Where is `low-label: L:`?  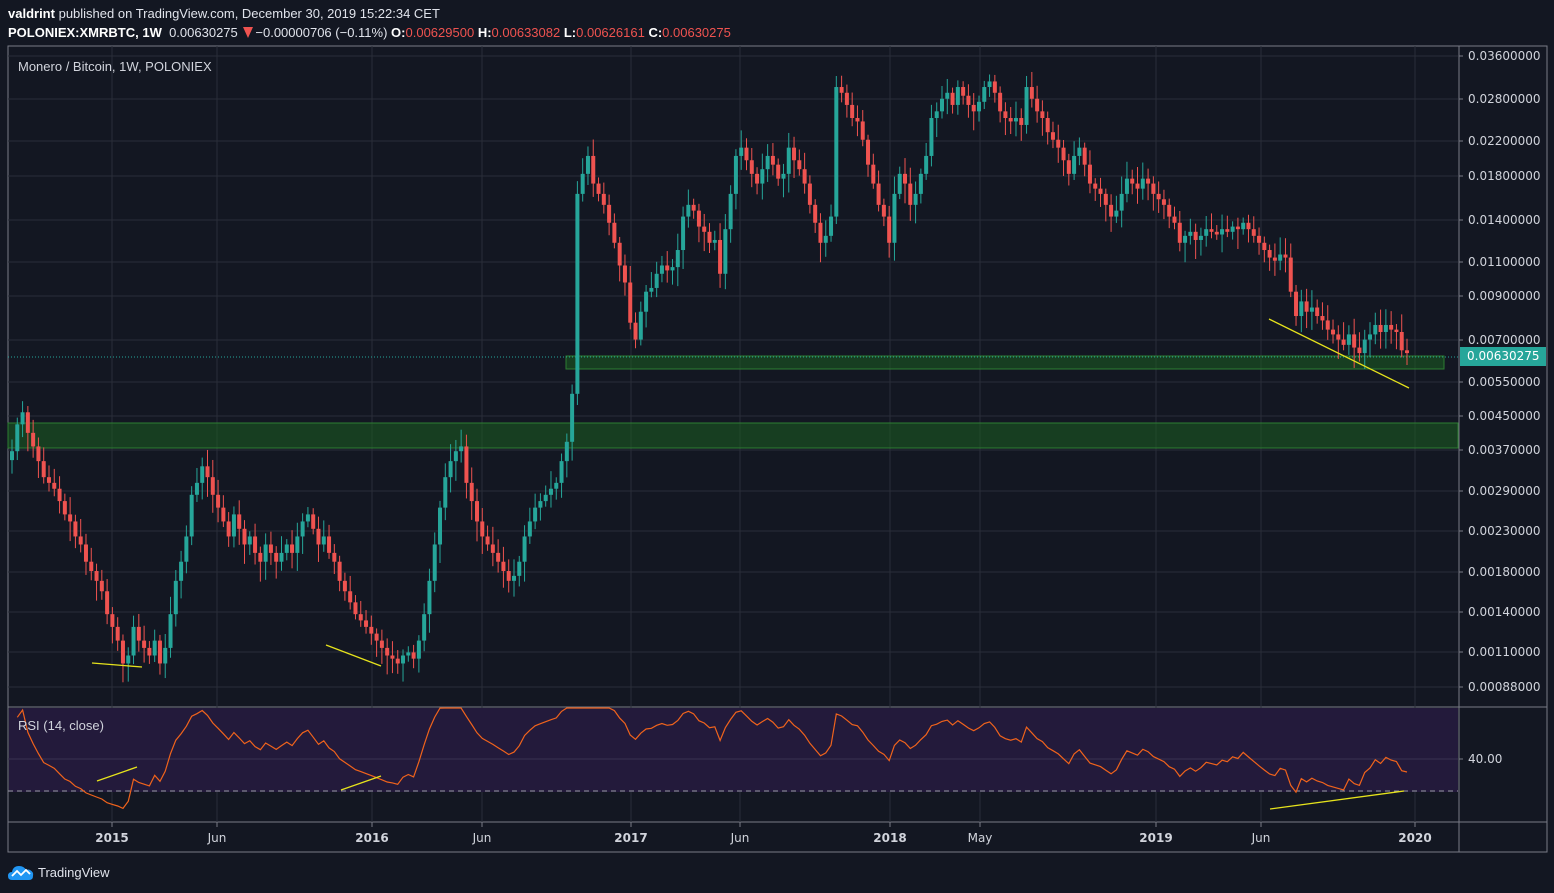
low-label: L: is located at coordinates (570, 32).